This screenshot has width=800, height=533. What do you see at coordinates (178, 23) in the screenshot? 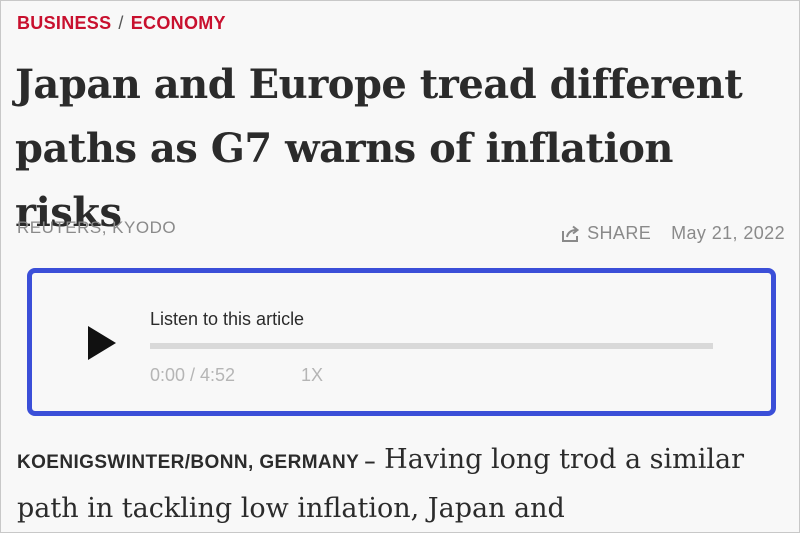
I see `breadcrumb-economy-link: ECONOMY` at bounding box center [178, 23].